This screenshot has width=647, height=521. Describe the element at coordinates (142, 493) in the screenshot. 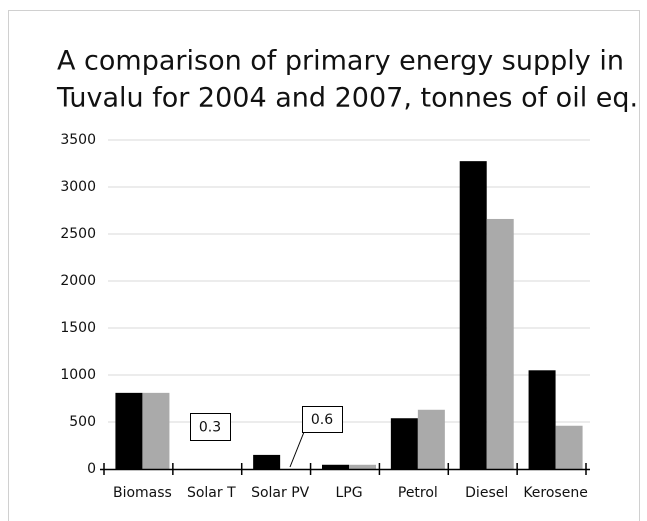

I see `x-tick-label: Biomass` at that location.